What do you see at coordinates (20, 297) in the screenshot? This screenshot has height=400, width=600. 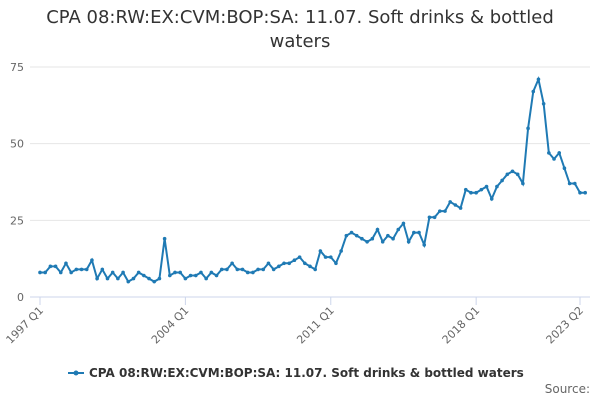 I see `y-tick-label: 0` at bounding box center [20, 297].